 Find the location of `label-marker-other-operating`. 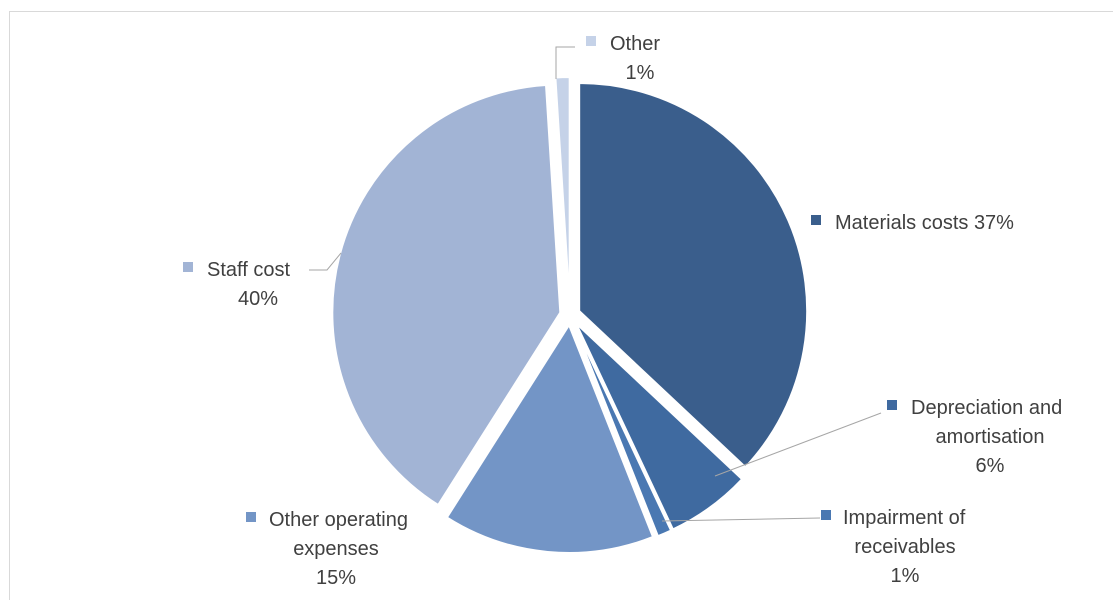

label-marker-other-operating is located at coordinates (251, 517).